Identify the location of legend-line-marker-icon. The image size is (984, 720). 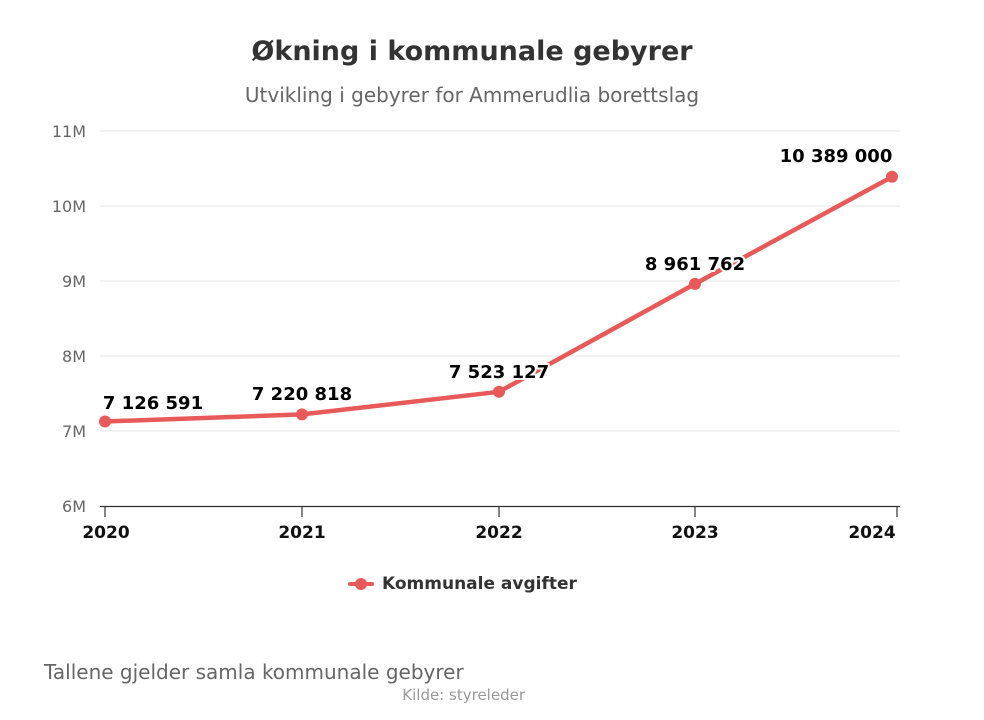
(361, 584).